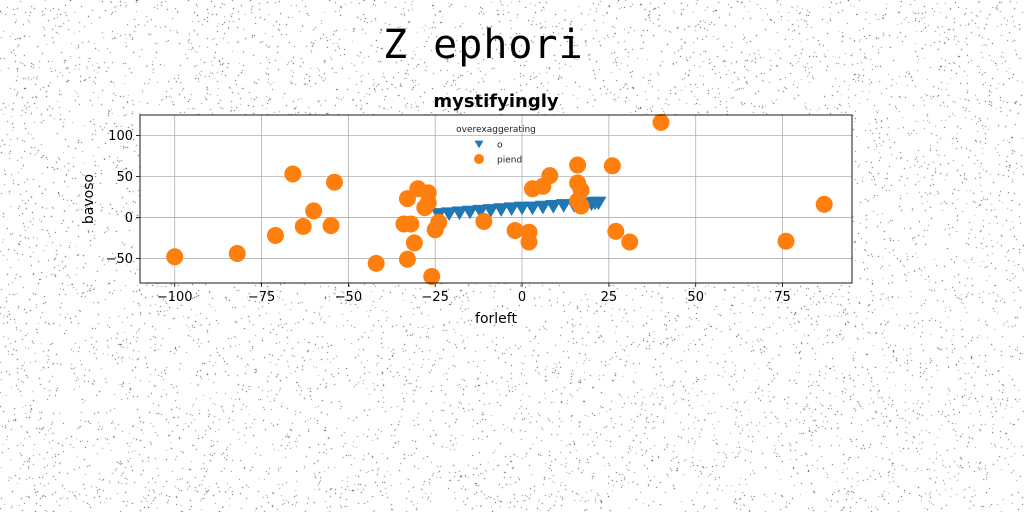  What do you see at coordinates (261, 297) in the screenshot?
I see `x-tick-label: −75` at bounding box center [261, 297].